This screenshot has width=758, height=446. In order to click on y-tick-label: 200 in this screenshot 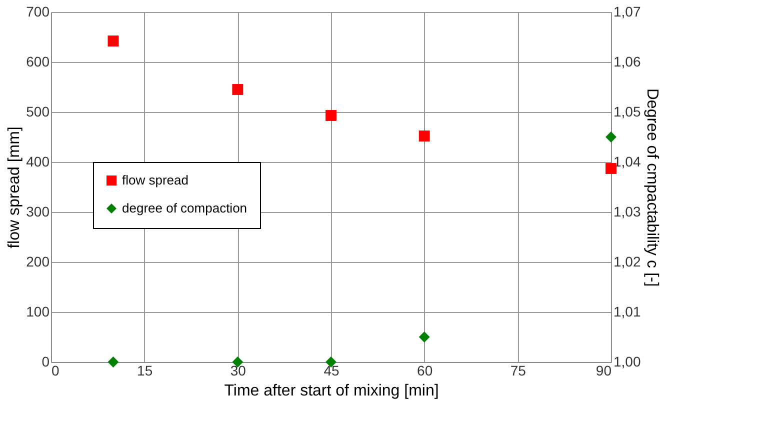, I will do `click(38, 262)`.